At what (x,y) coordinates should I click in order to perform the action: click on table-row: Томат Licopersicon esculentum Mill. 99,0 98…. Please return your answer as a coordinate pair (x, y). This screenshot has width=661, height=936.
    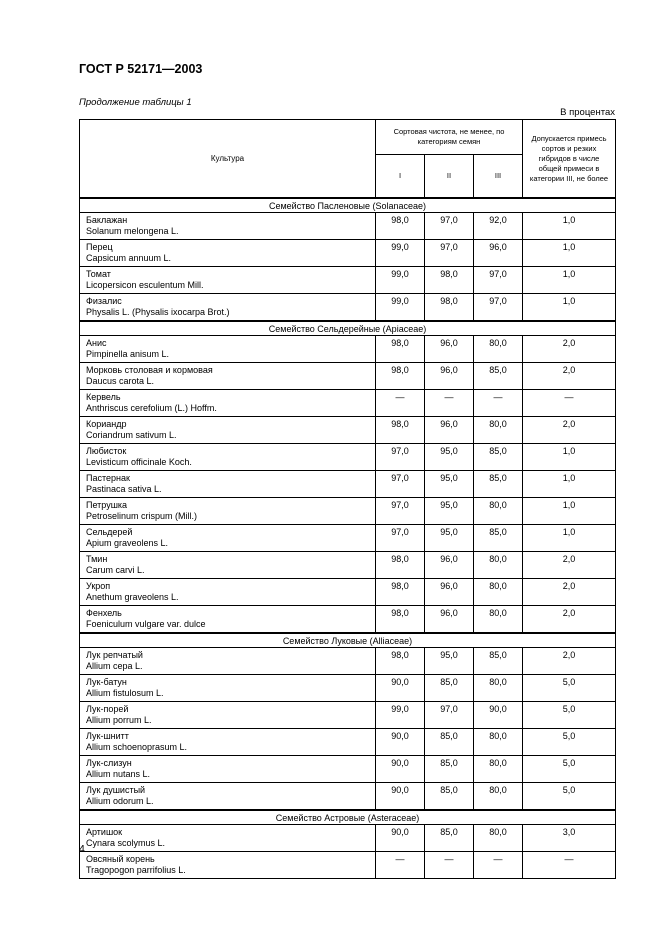
    Looking at the image, I should click on (347, 280).